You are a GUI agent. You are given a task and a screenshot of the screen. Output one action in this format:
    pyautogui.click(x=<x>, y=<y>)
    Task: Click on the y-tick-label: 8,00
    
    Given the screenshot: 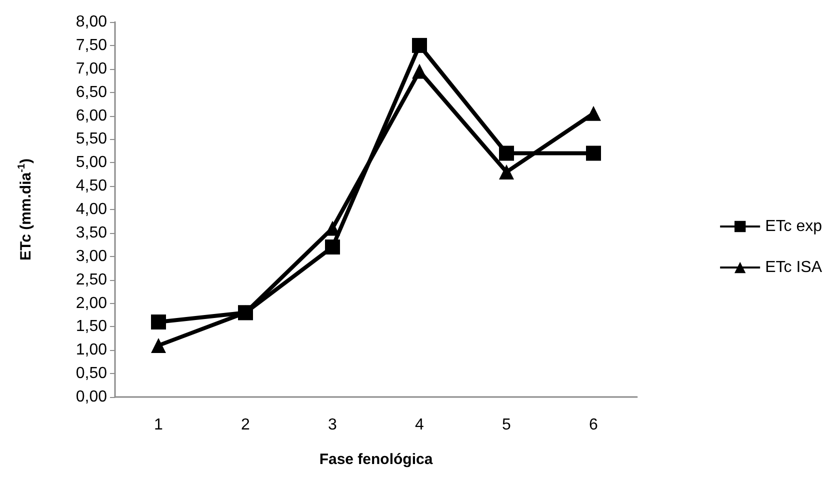 What is the action you would take?
    pyautogui.click(x=92, y=22)
    